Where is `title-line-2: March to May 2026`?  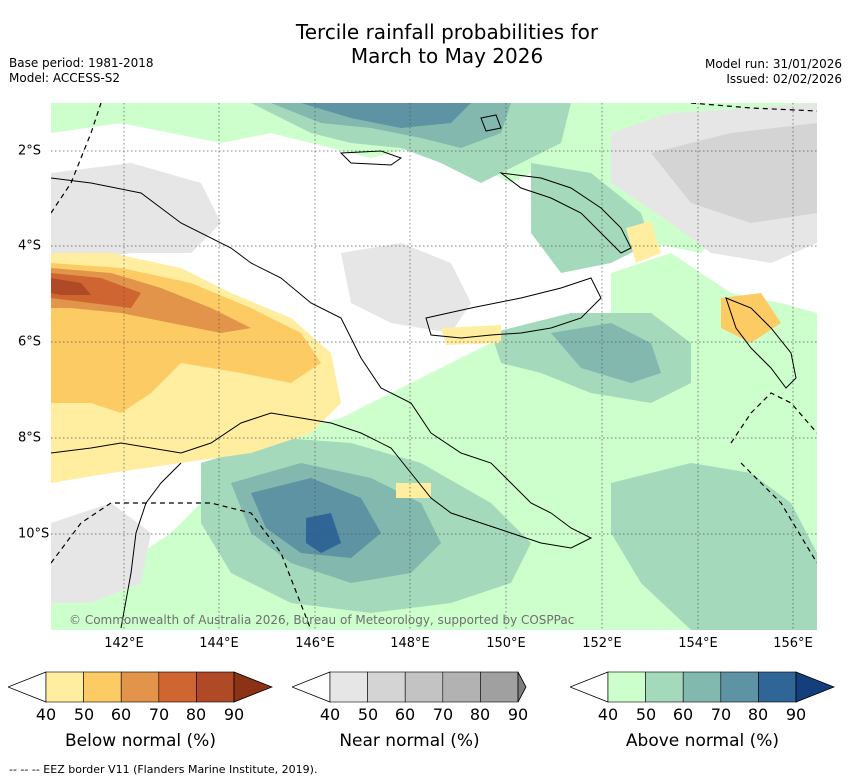 title-line-2: March to May 2026 is located at coordinates (447, 56).